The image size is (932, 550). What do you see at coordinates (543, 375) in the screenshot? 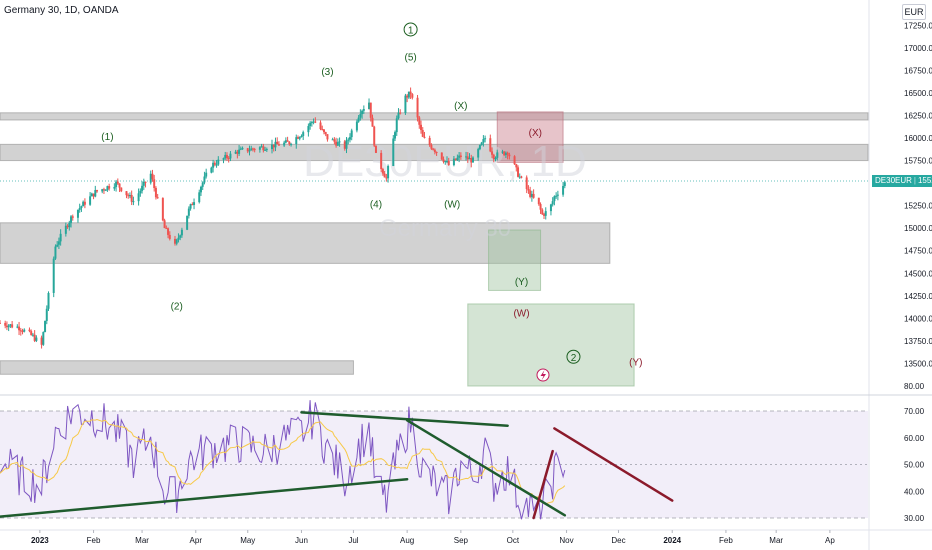
I see `lightning-icon` at bounding box center [543, 375].